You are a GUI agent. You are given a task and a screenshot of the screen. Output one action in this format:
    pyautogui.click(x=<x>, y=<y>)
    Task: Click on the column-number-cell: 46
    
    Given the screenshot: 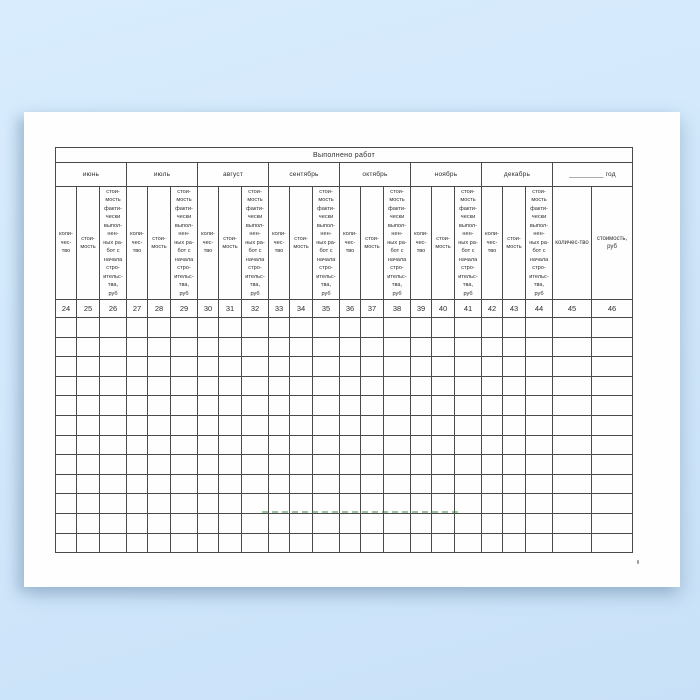 What is the action you would take?
    pyautogui.click(x=612, y=308)
    